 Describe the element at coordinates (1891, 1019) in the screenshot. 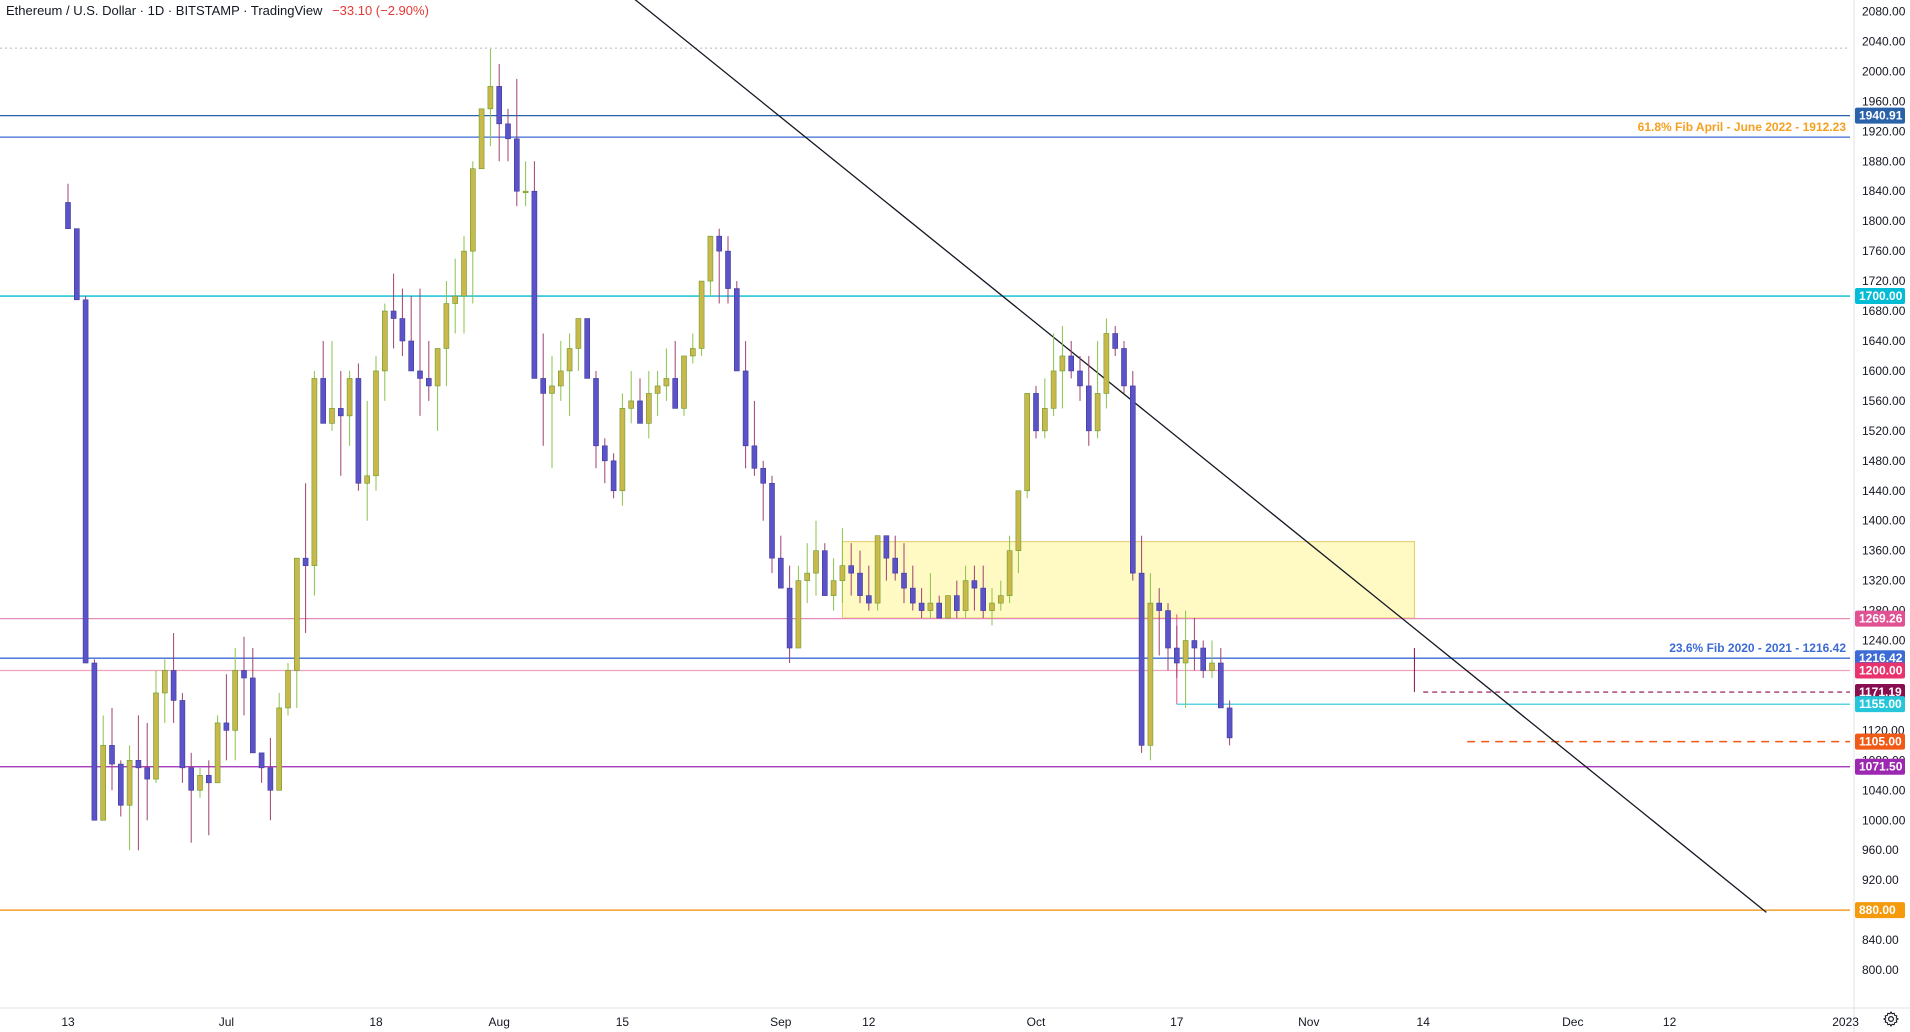

I see `gear-icon` at that location.